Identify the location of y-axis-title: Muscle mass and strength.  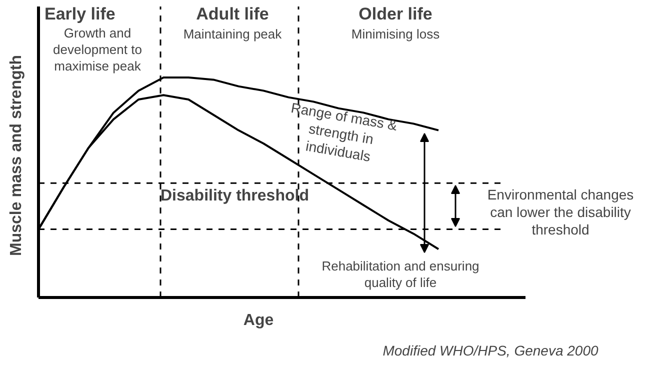
(16, 155).